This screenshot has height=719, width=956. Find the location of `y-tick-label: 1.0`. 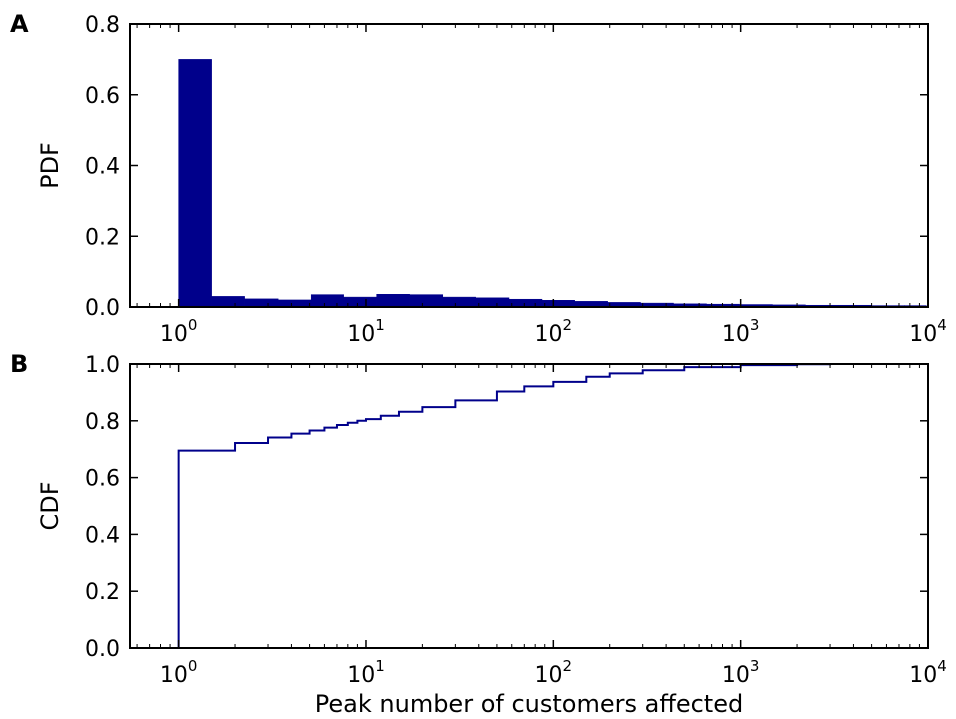

y-tick-label: 1.0 is located at coordinates (102, 365).